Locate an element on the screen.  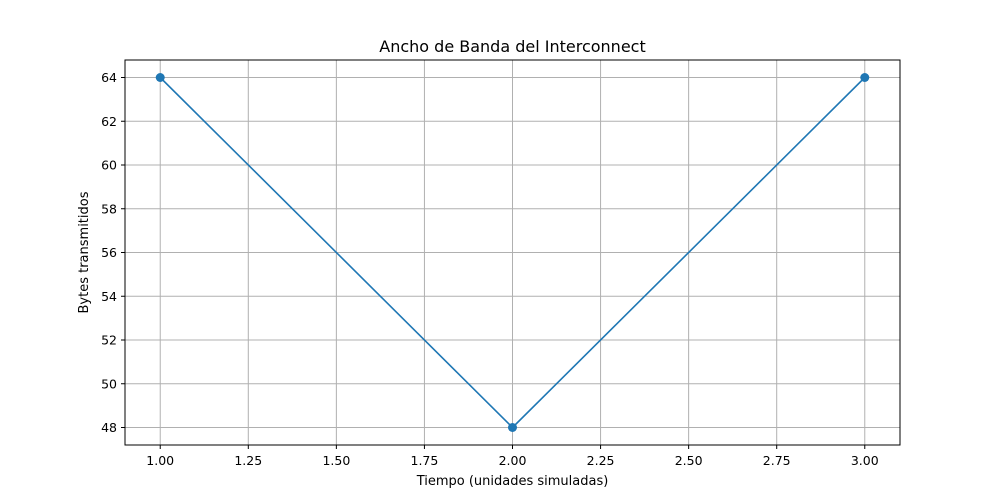
y-tick-label: 60 is located at coordinates (109, 165).